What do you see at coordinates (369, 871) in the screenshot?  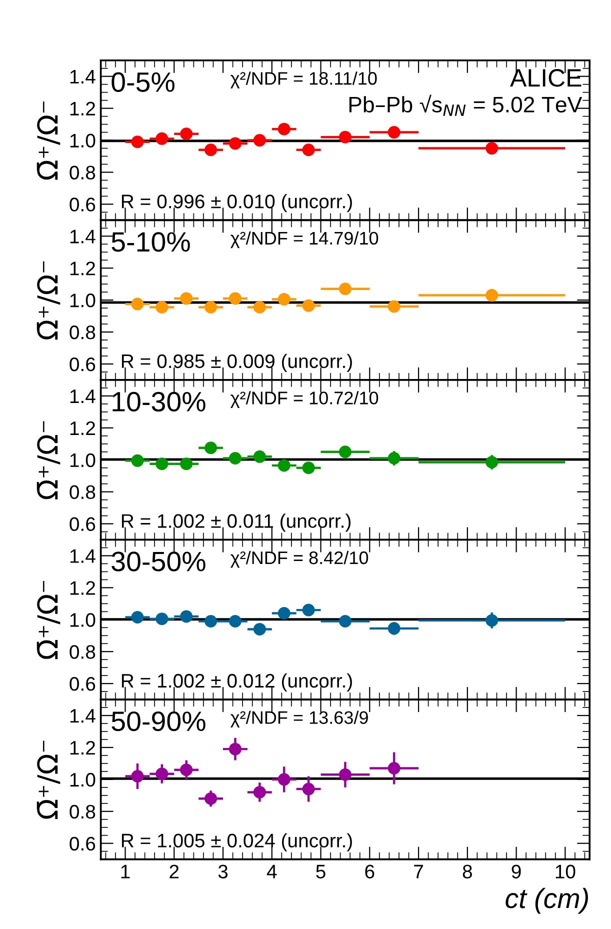 I see `x-tick-label: 6` at bounding box center [369, 871].